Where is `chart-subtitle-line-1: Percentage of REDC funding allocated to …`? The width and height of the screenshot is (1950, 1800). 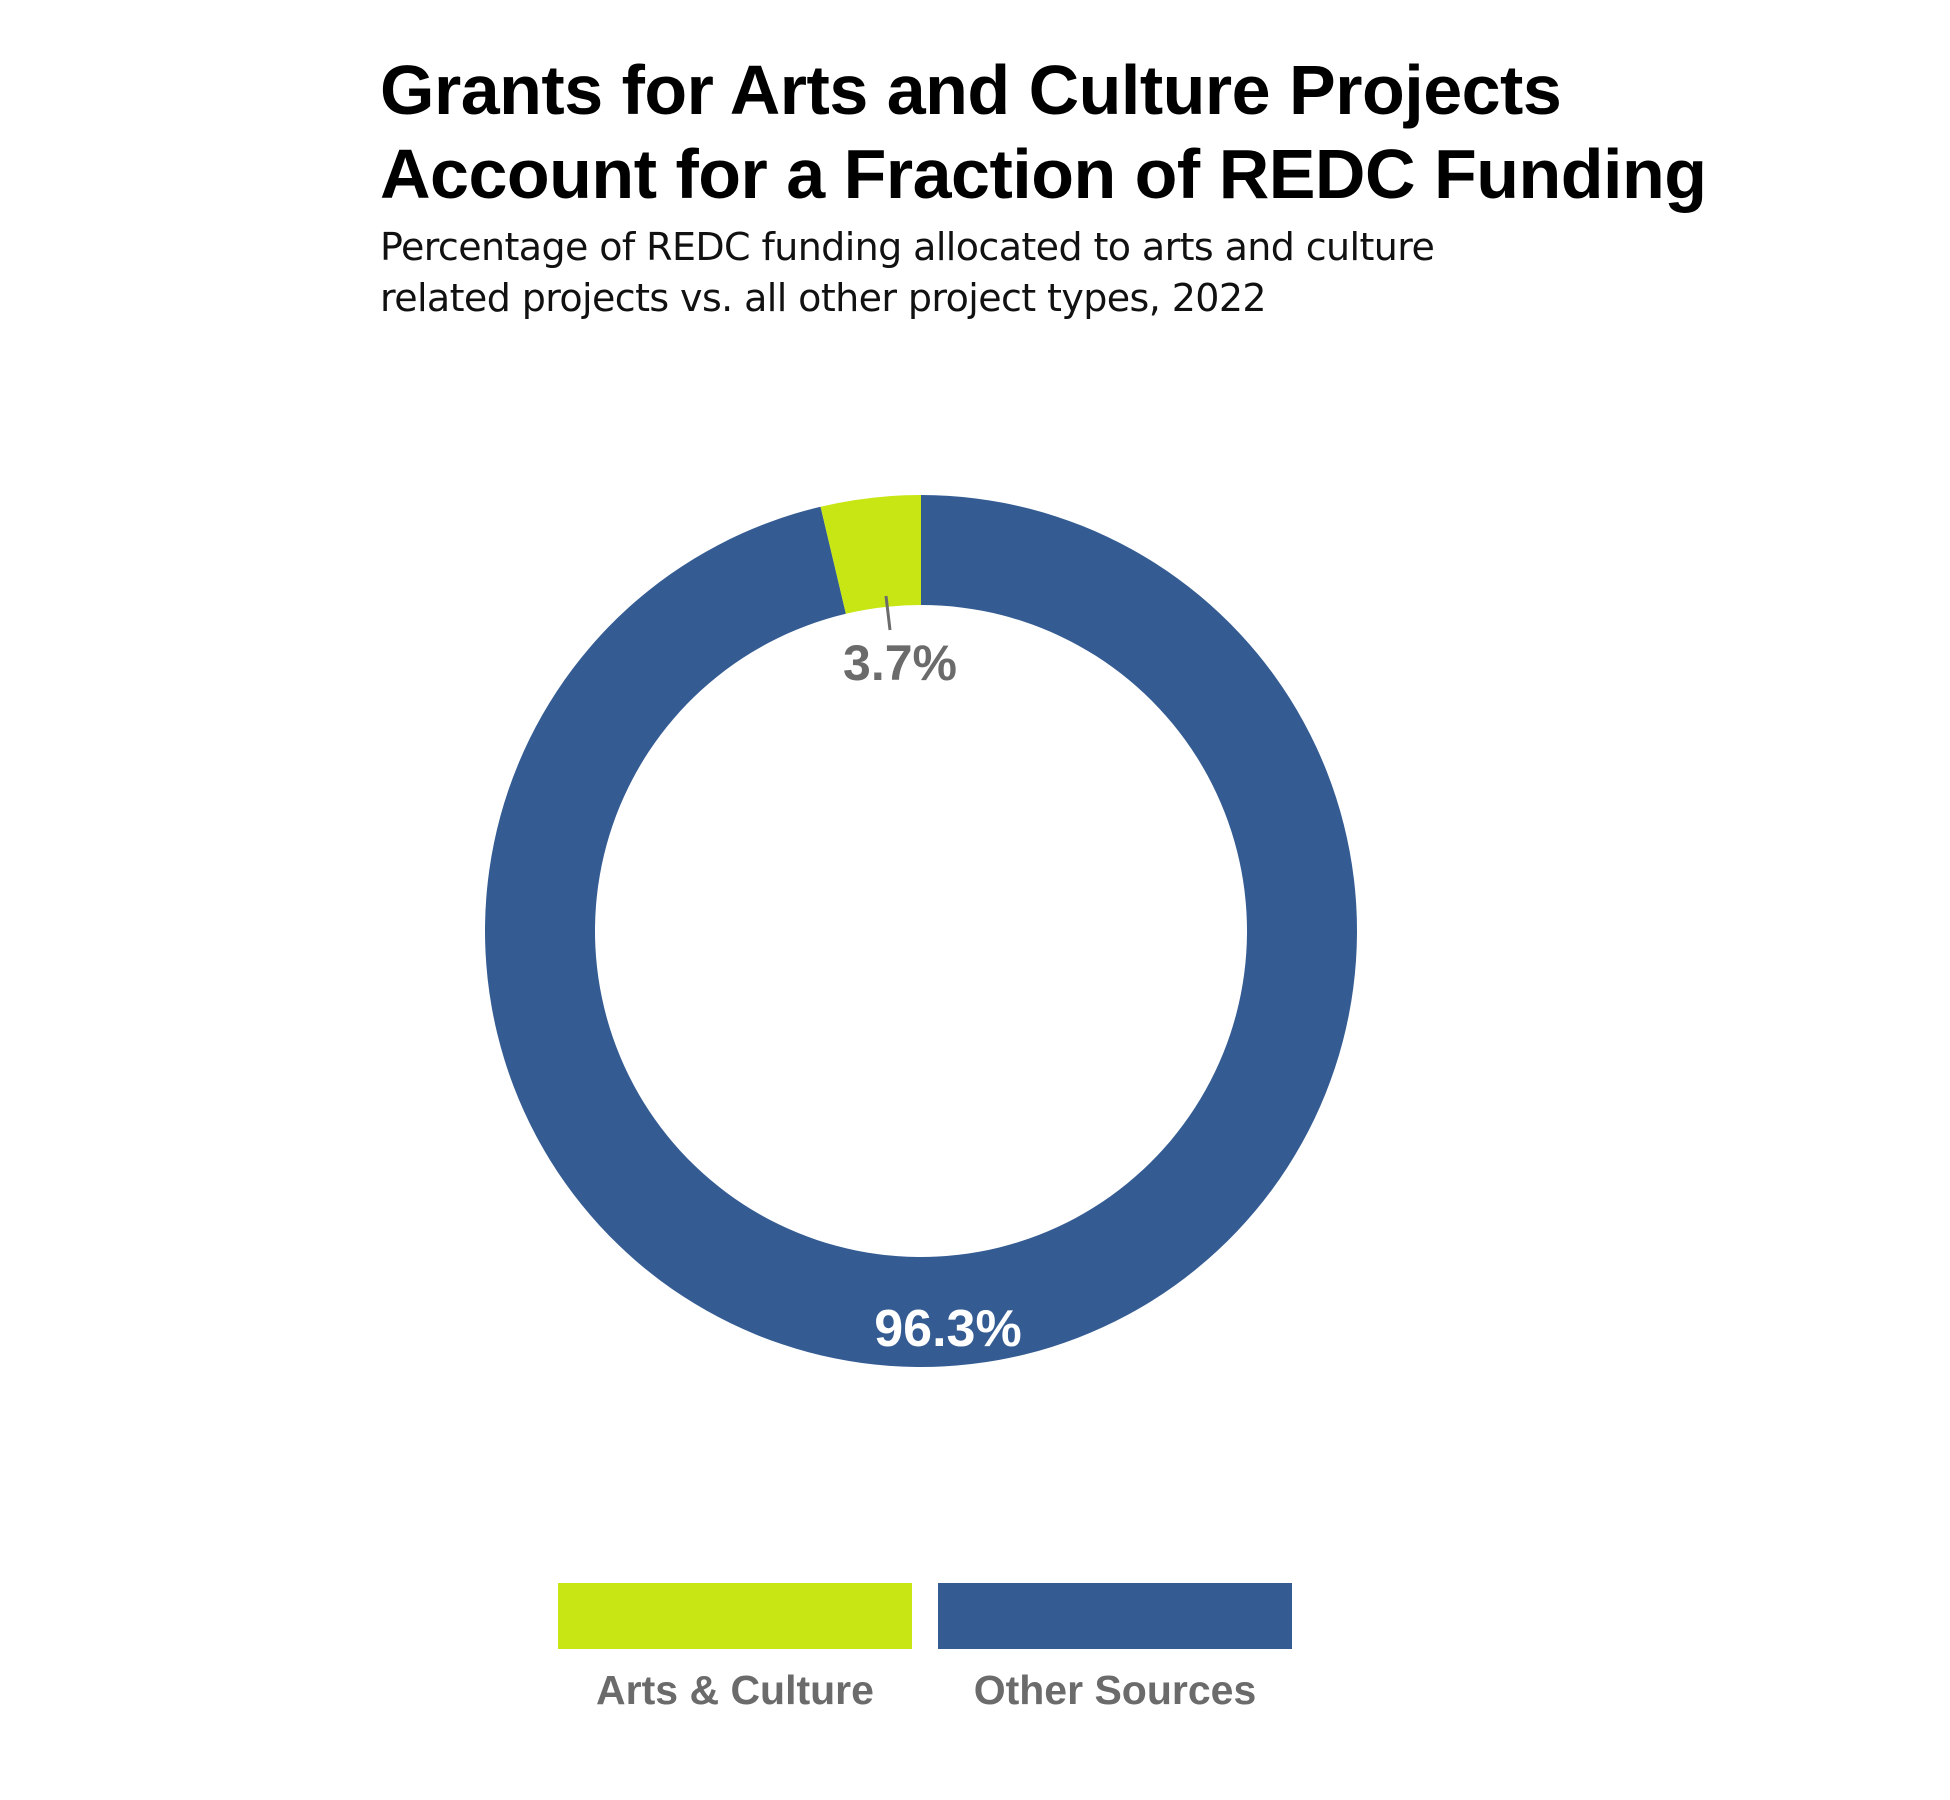
chart-subtitle-line-1: Percentage of REDC funding allocated to … is located at coordinates (907, 247).